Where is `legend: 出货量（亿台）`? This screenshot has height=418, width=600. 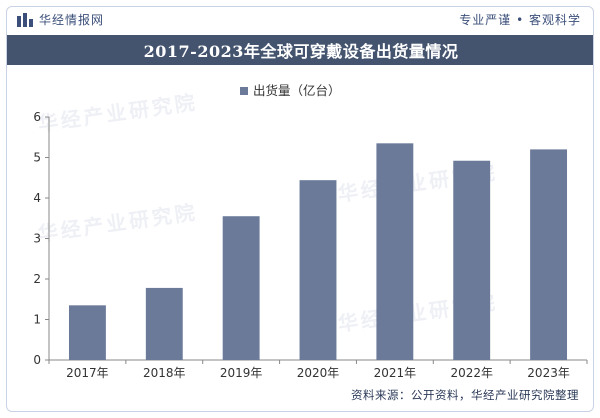 legend: 出货量（亿台） is located at coordinates (290, 90).